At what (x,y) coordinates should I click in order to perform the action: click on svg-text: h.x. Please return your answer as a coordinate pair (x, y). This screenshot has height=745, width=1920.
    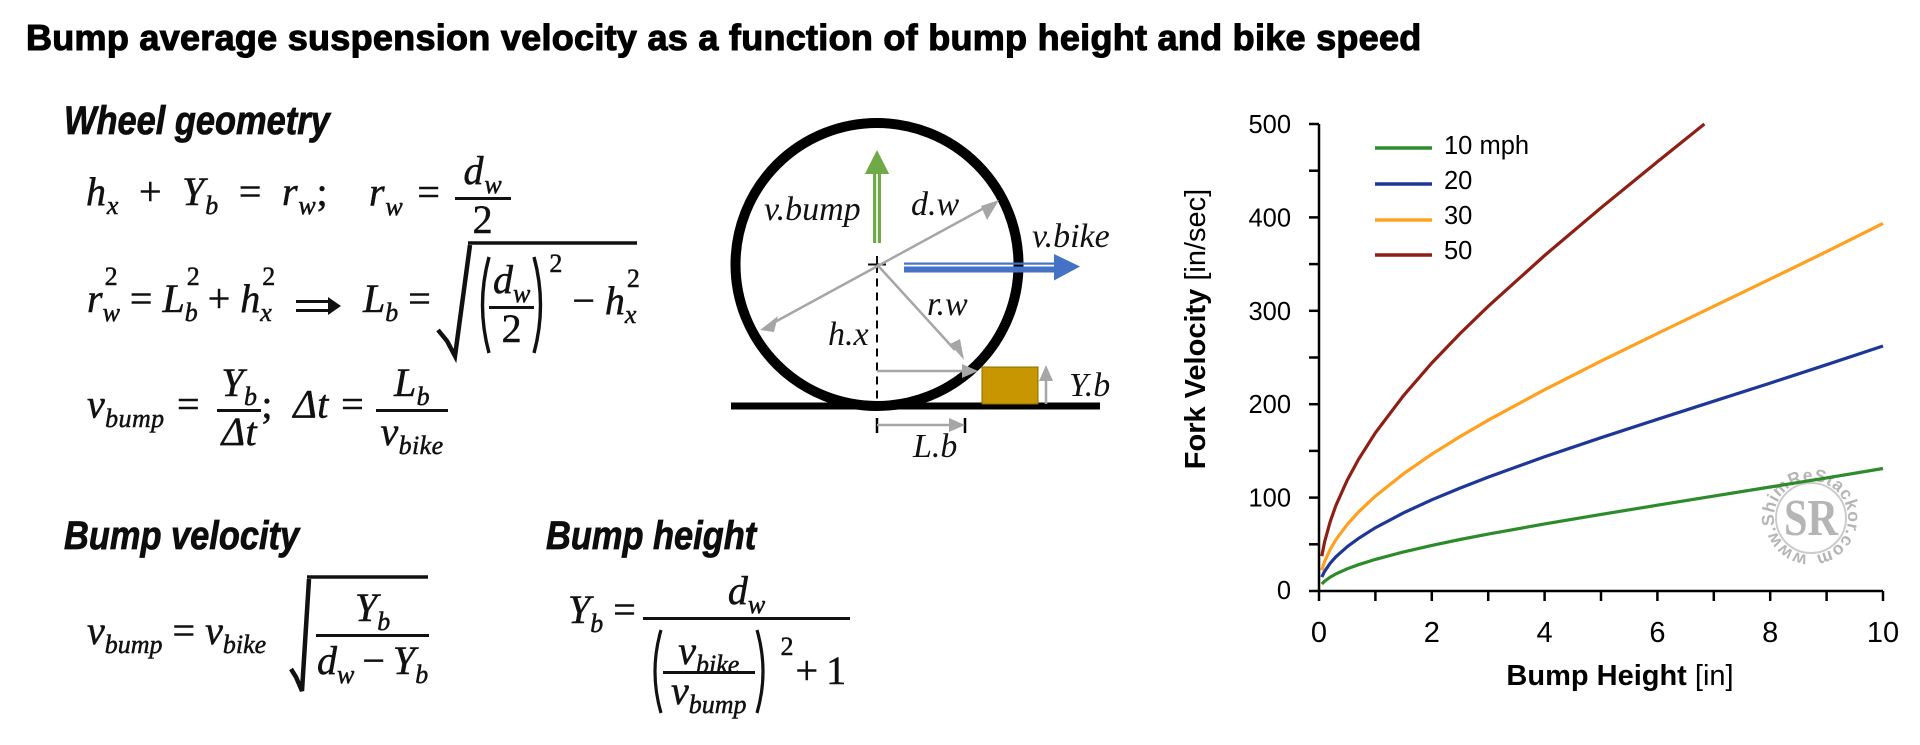
    Looking at the image, I should click on (848, 334).